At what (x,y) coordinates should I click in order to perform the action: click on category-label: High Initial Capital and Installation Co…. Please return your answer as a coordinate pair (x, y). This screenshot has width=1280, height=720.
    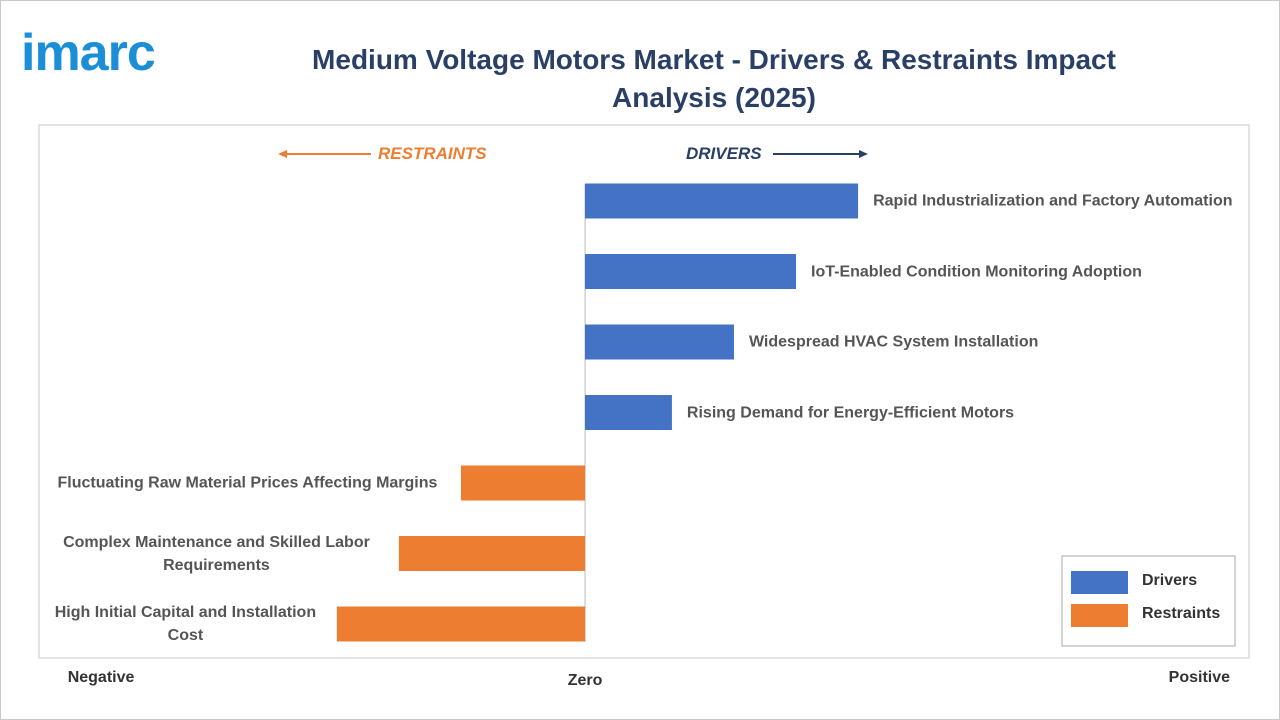
    Looking at the image, I should click on (185, 624).